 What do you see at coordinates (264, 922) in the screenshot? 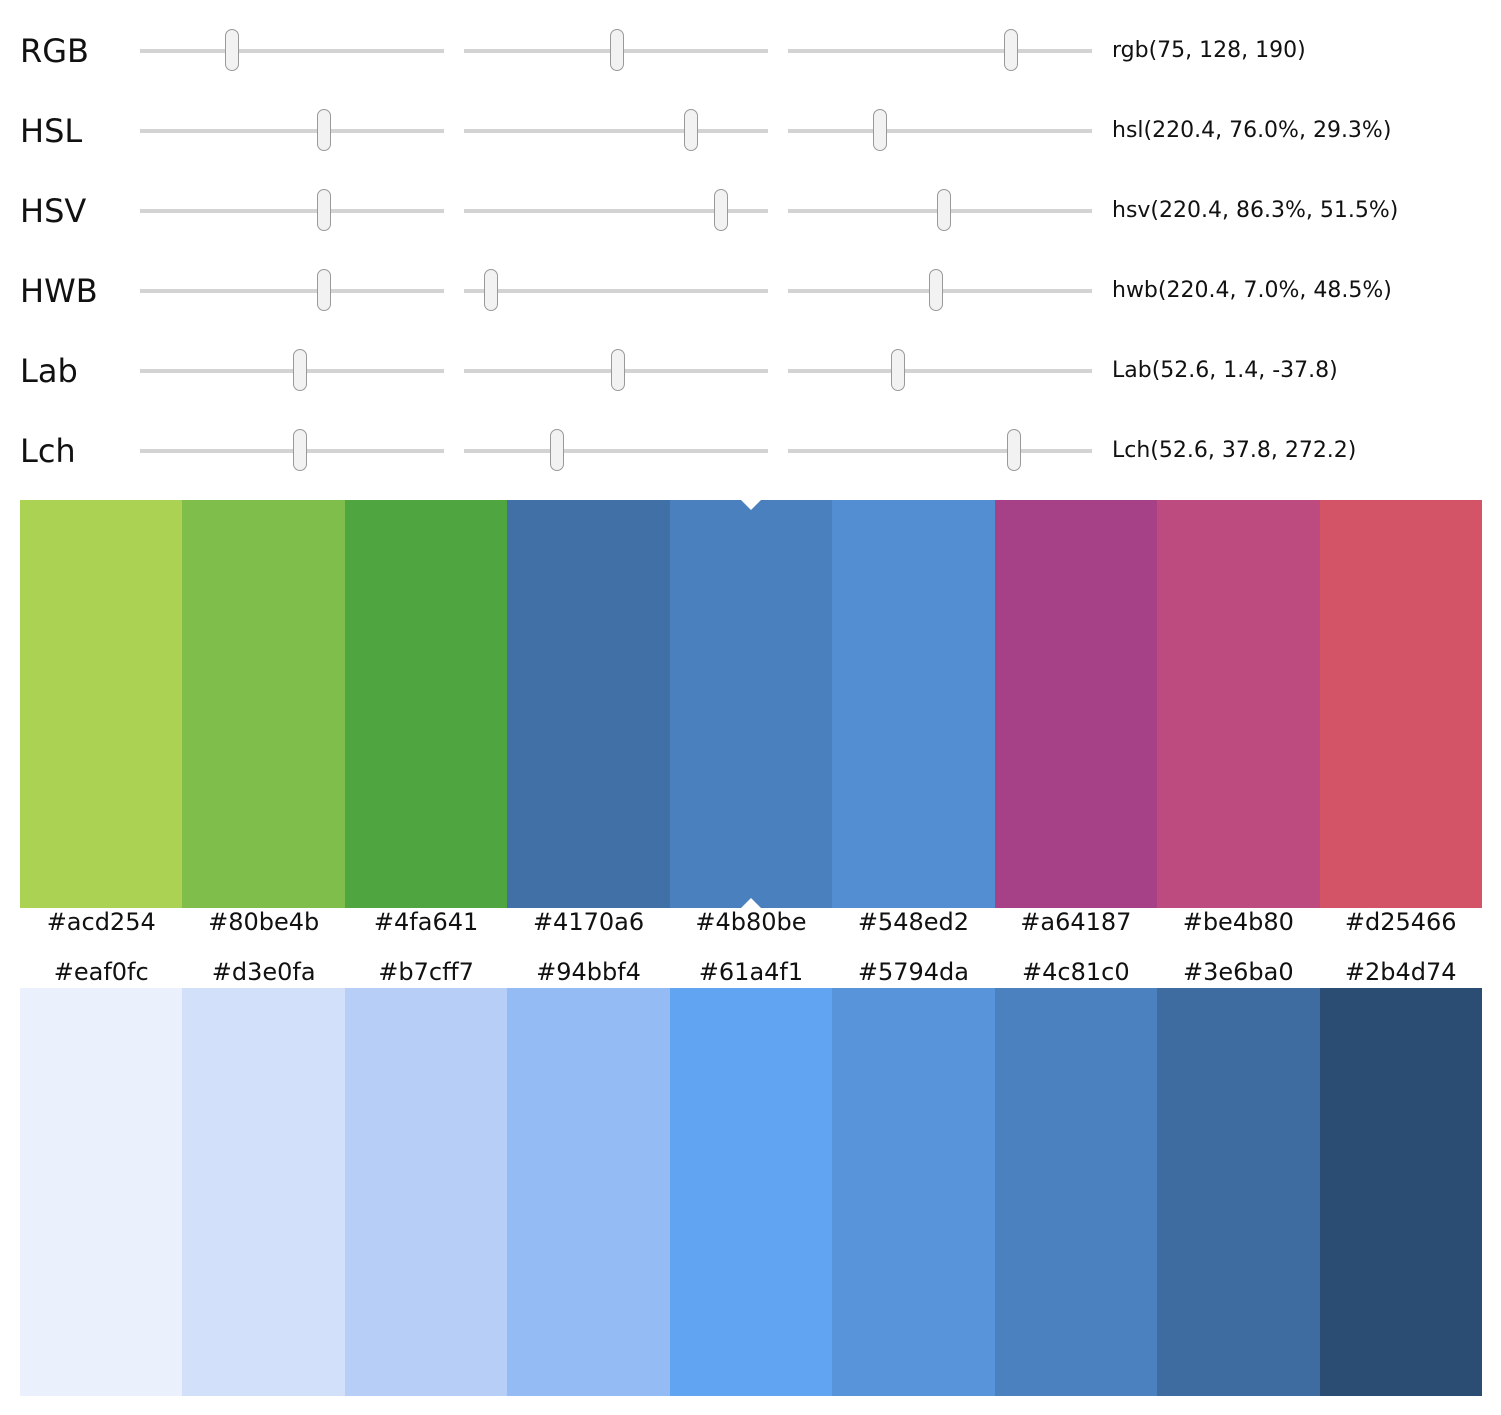
I see `swatch-hex-label: #80be4b` at bounding box center [264, 922].